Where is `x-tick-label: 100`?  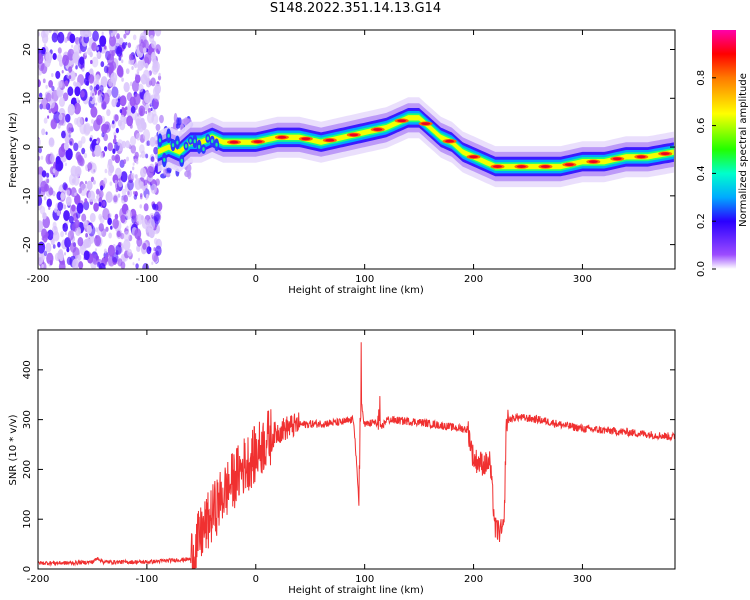
x-tick-label: 100 is located at coordinates (364, 579).